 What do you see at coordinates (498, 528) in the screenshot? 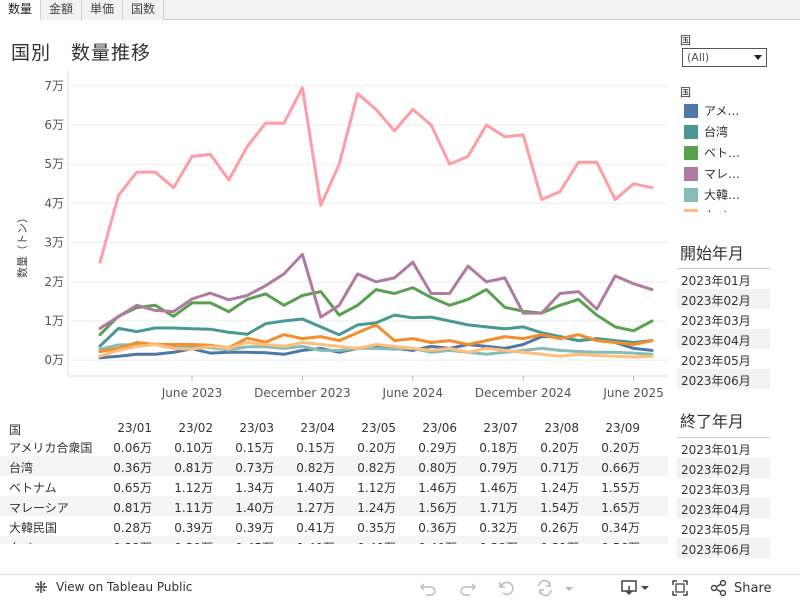
I see `table-cell: 0.32万` at bounding box center [498, 528].